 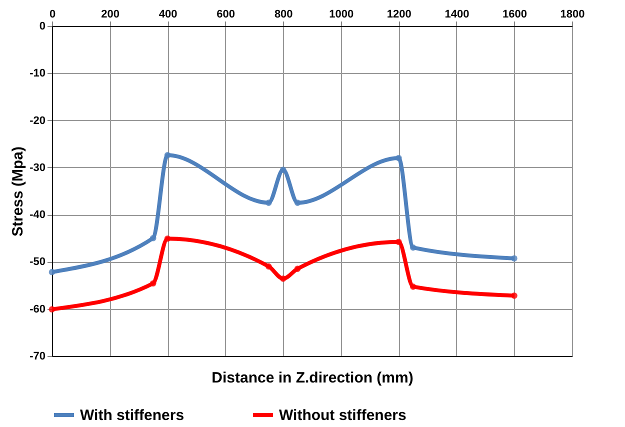 What do you see at coordinates (572, 14) in the screenshot?
I see `x-tick-label: 1800` at bounding box center [572, 14].